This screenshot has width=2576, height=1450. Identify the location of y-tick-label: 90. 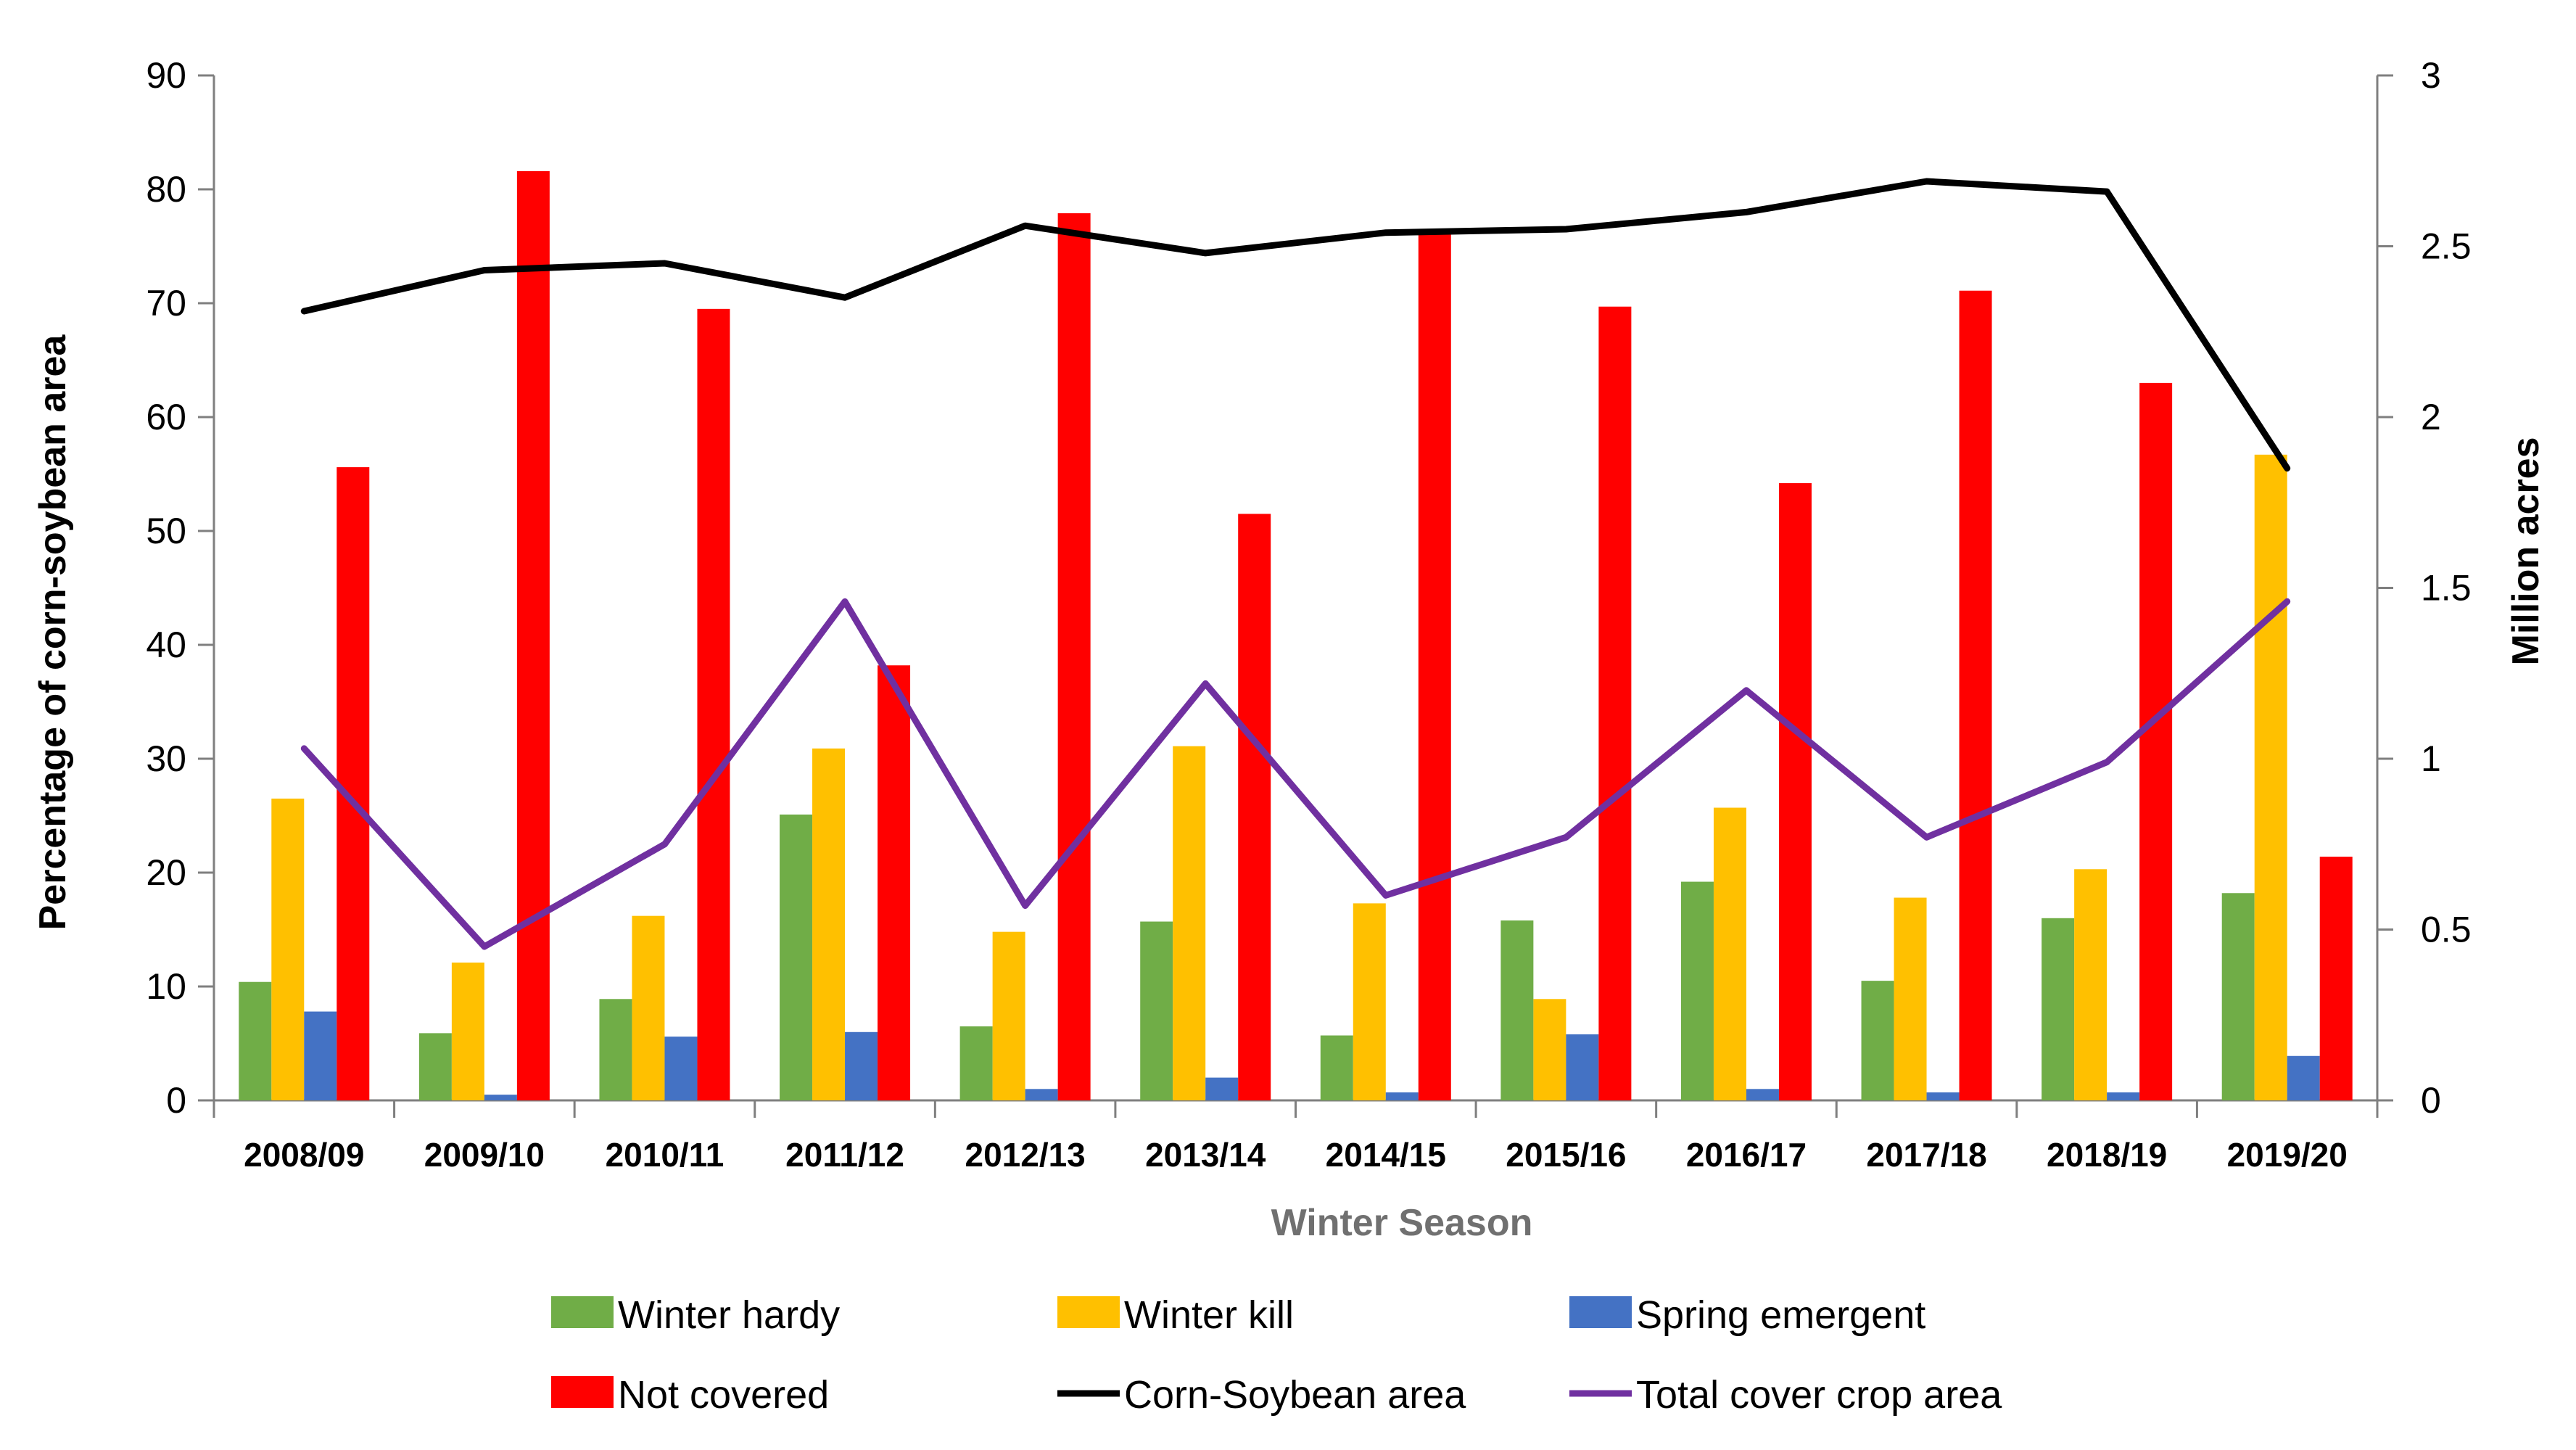
(166, 76).